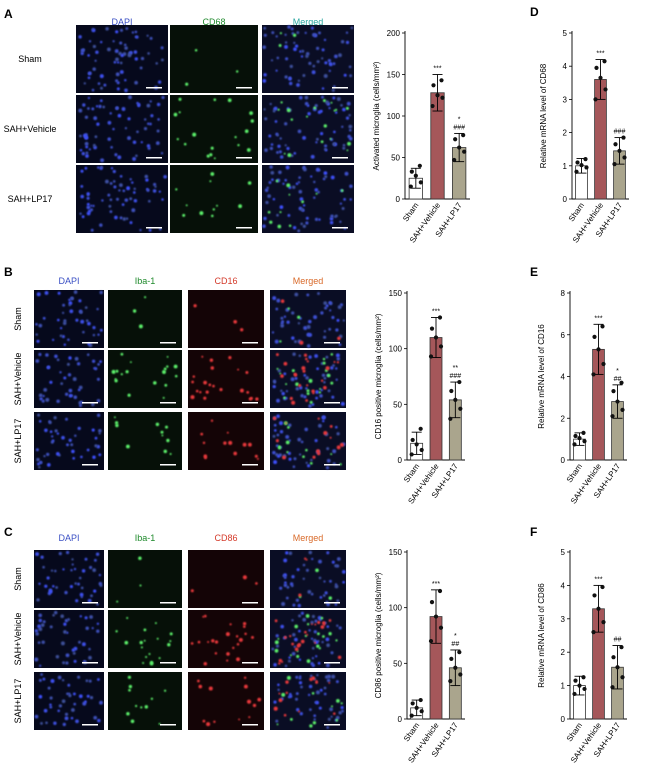 The height and width of the screenshot is (770, 650). Describe the element at coordinates (8, 272) in the screenshot. I see `panel-letter: B` at that location.